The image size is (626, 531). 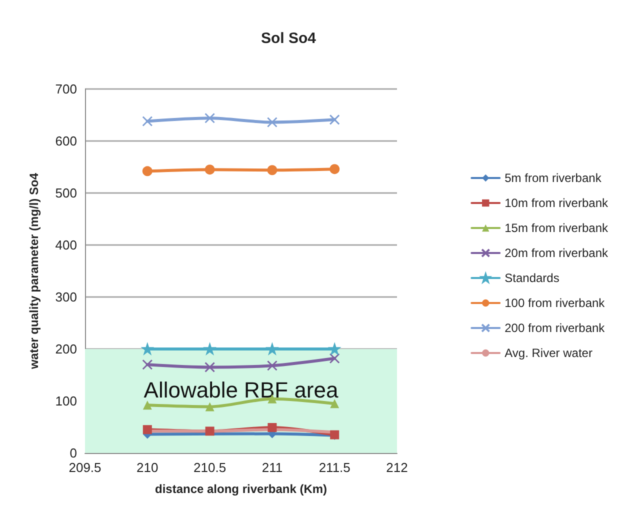 I want to click on legend-label: 20m from riverbank, so click(x=556, y=253).